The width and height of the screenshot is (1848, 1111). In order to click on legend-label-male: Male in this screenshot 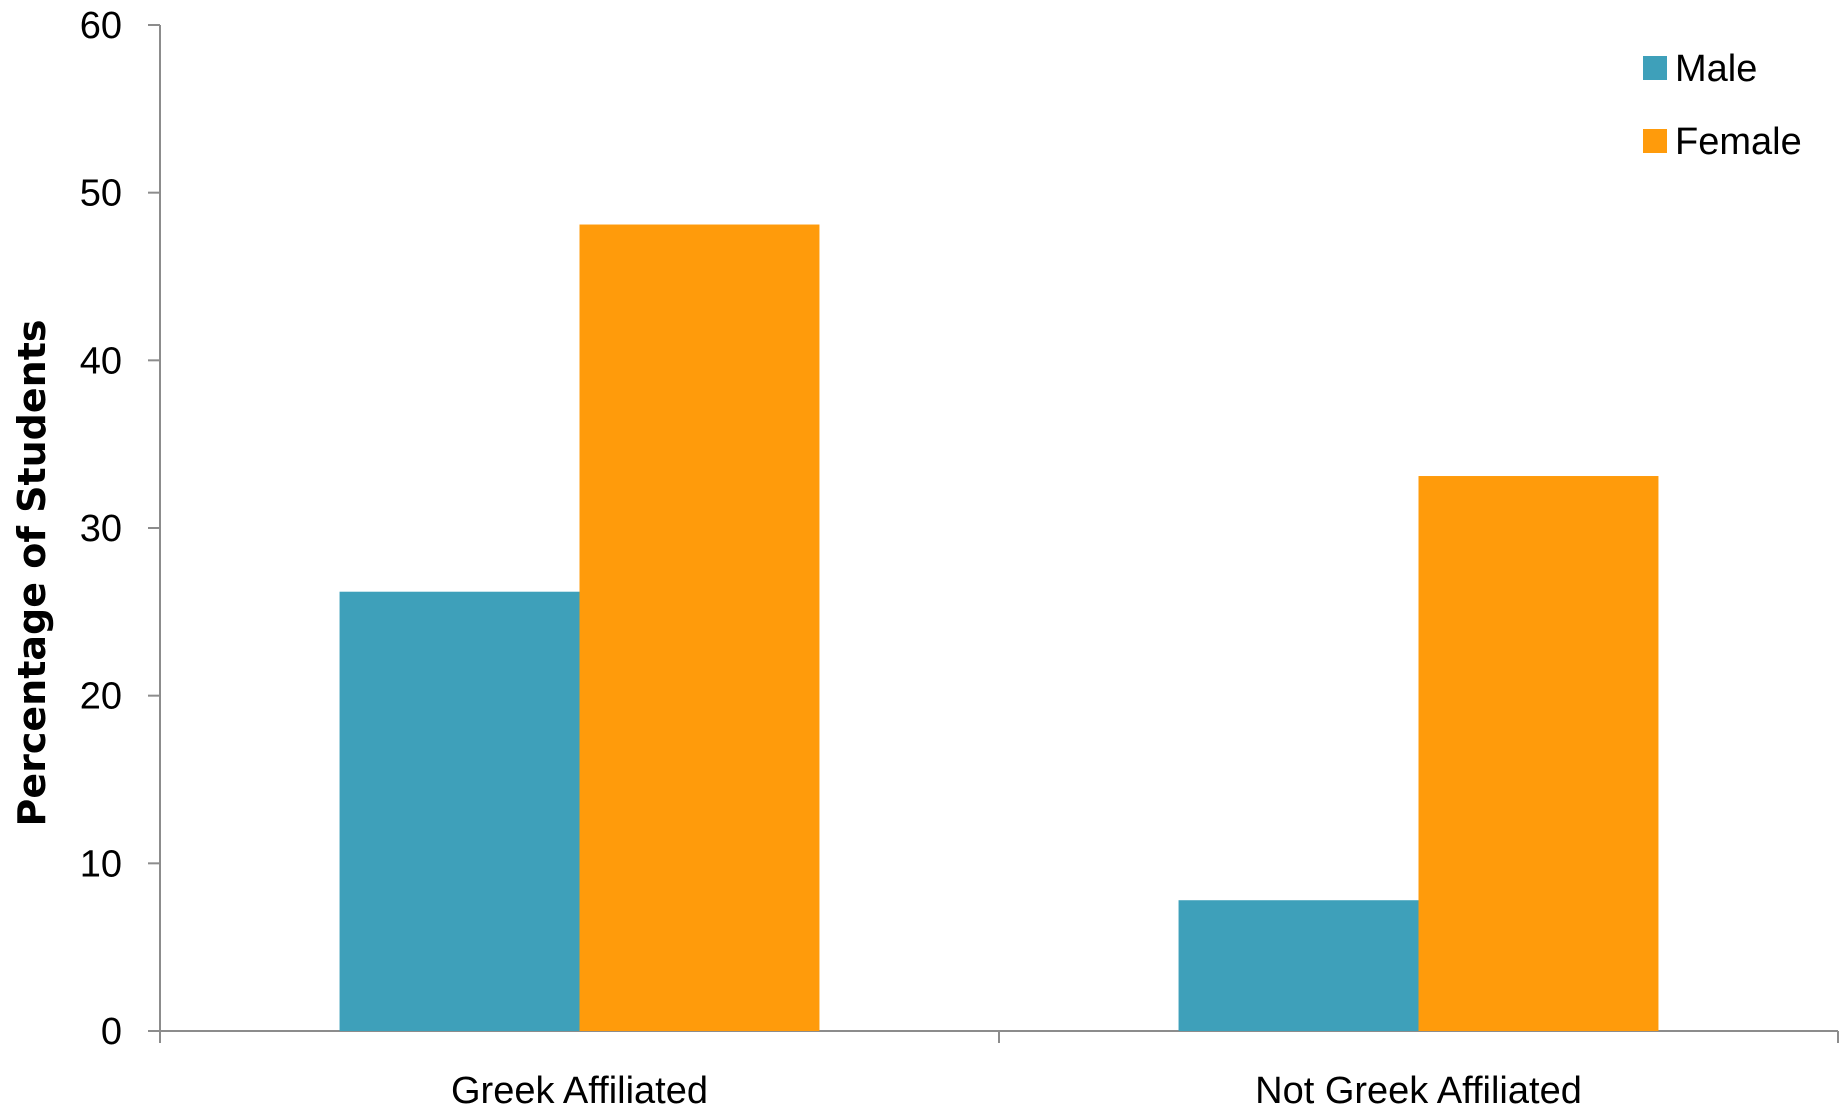, I will do `click(1716, 69)`.